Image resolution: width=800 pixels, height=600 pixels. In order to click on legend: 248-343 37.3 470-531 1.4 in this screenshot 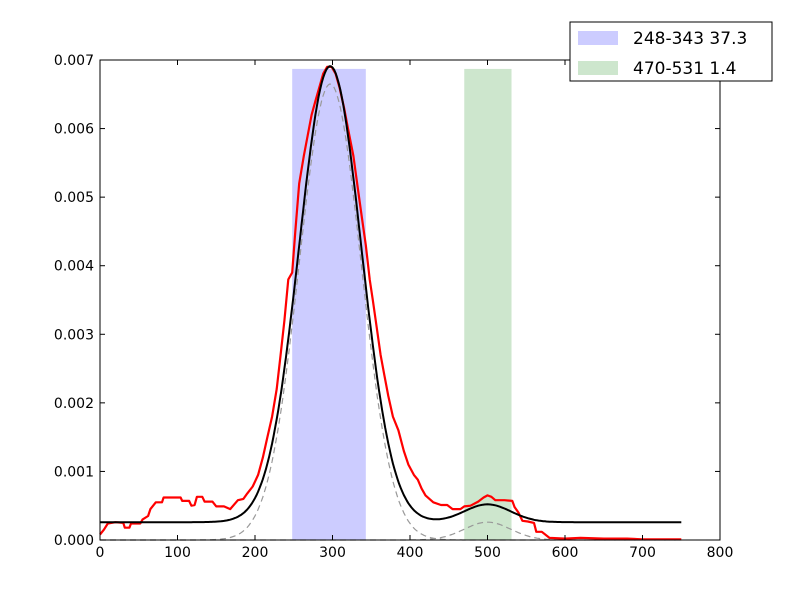, I will do `click(671, 51)`.